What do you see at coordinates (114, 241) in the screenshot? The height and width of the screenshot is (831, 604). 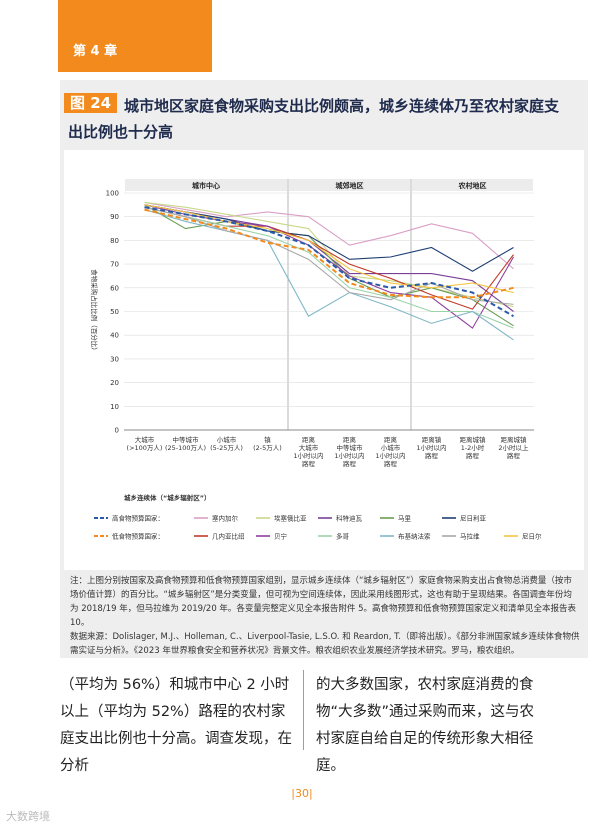 I see `y-tick-label: 80` at bounding box center [114, 241].